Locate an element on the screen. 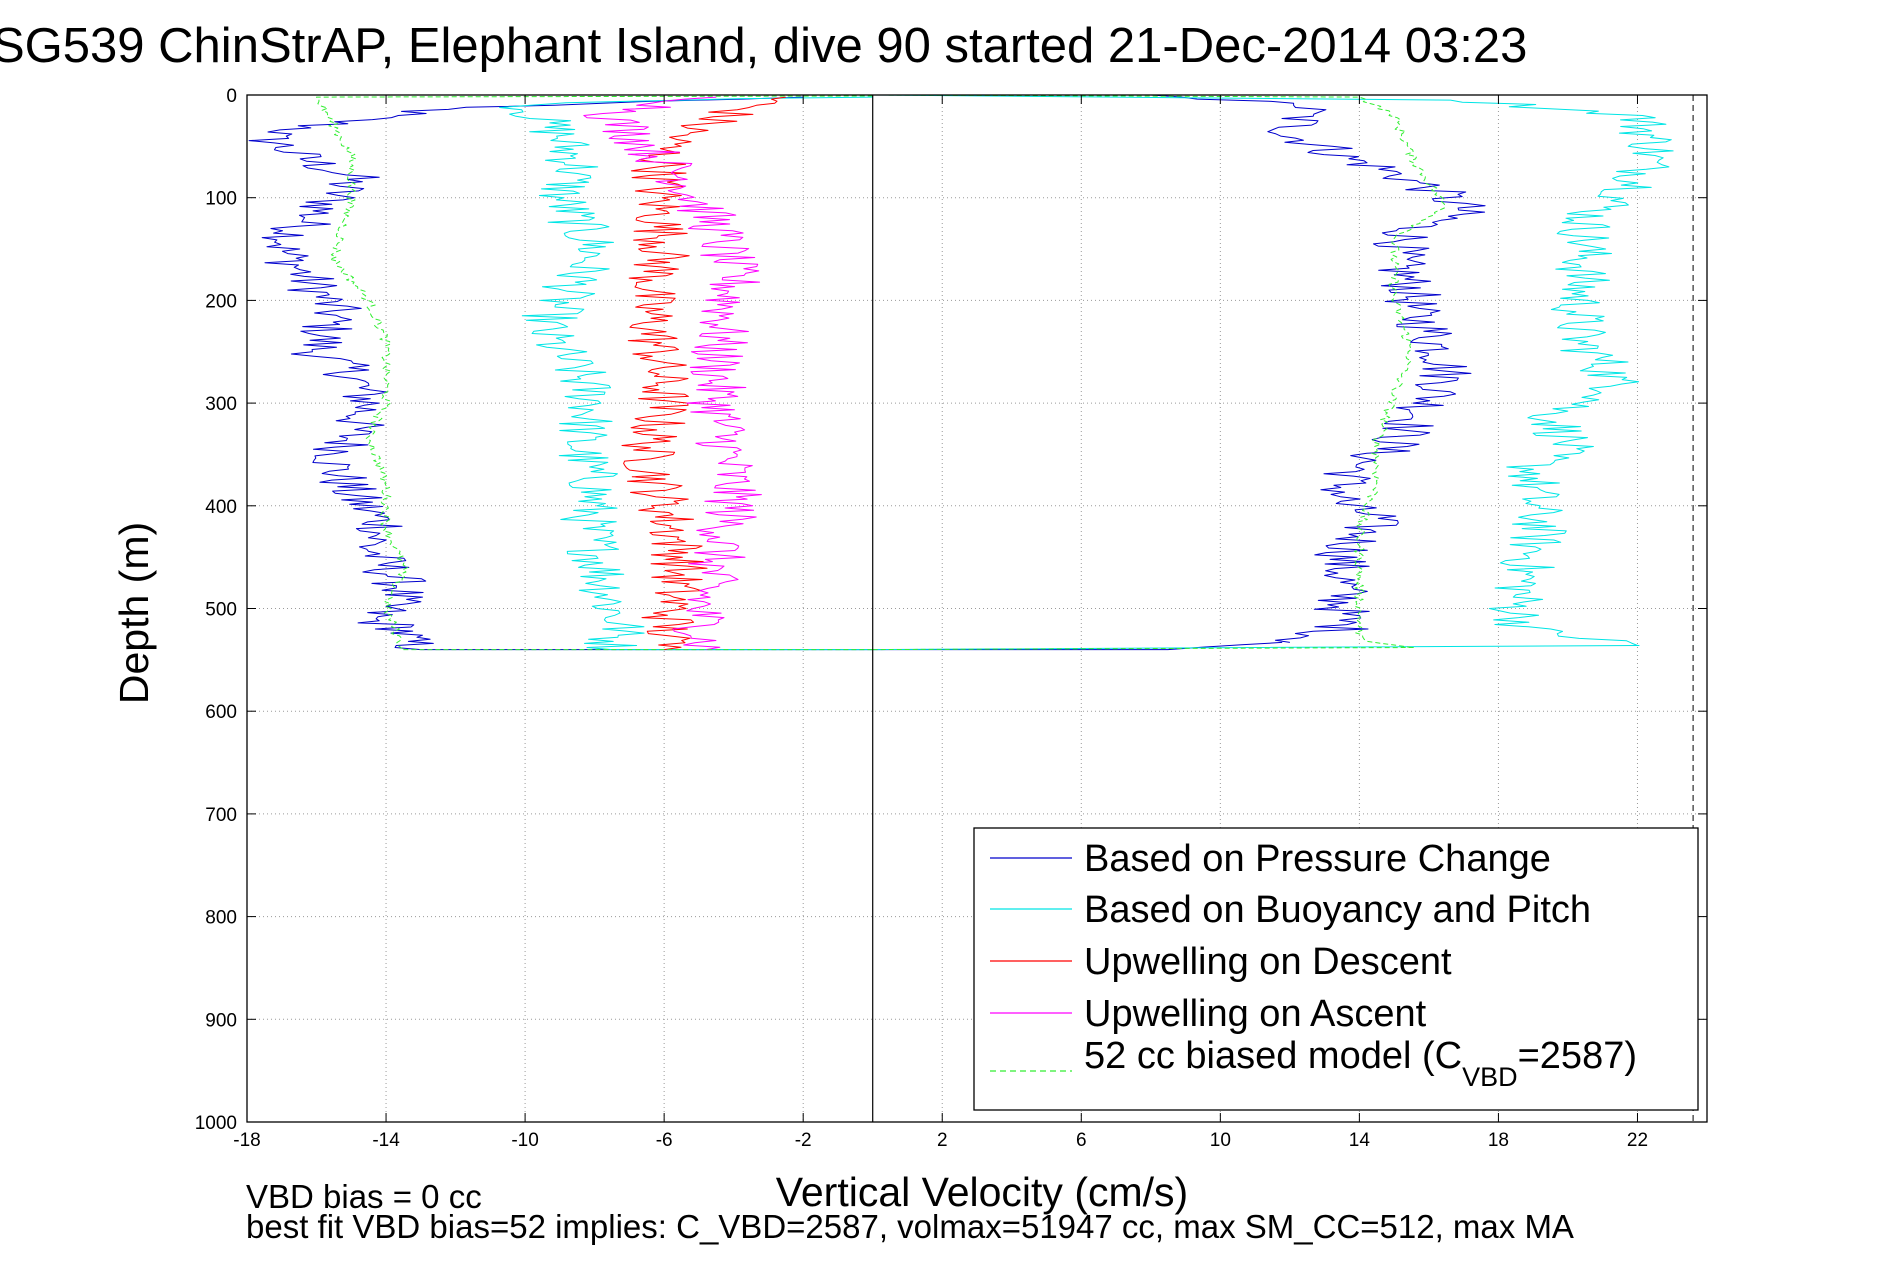 The height and width of the screenshot is (1262, 1891). x-tick-label: 18 is located at coordinates (1498, 1140).